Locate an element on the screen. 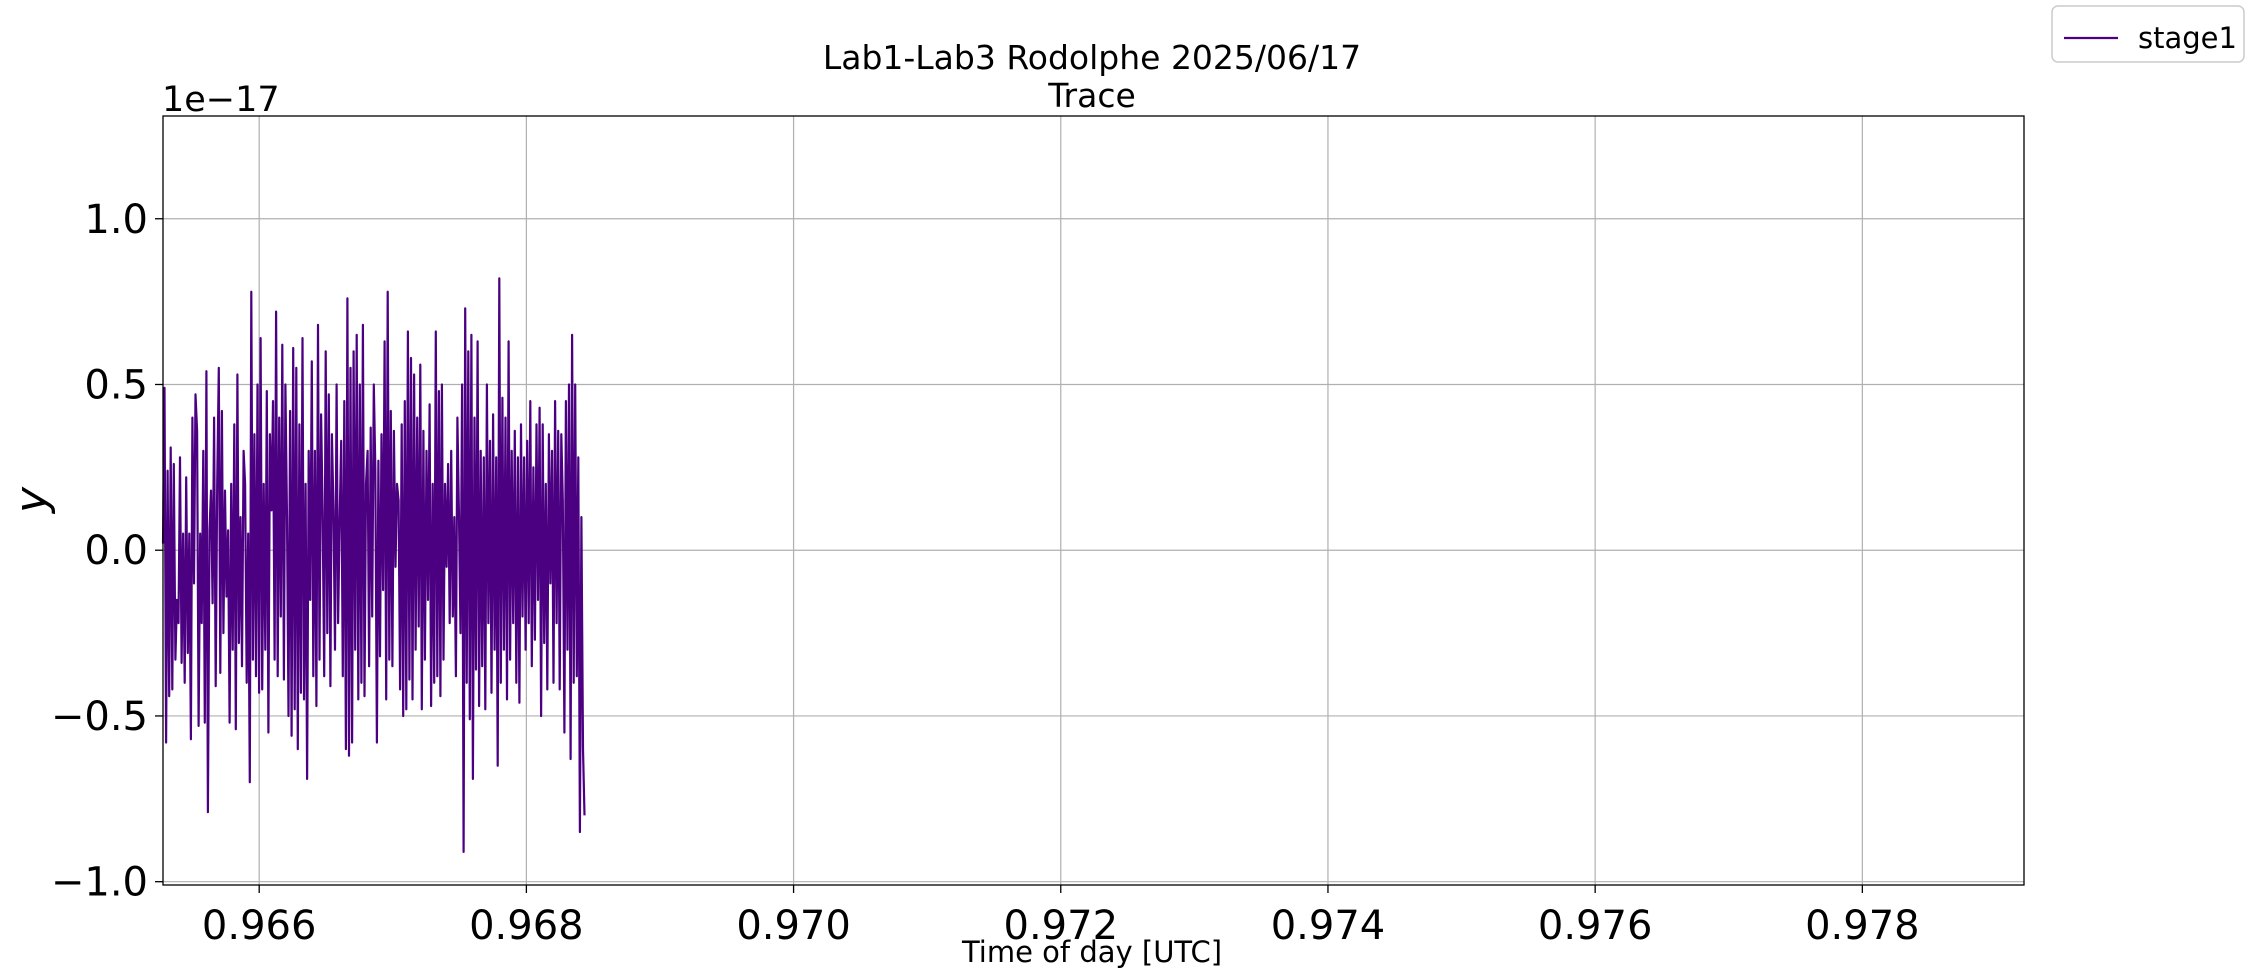 This screenshot has width=2259, height=977. series-line-stage1 is located at coordinates (373, 565).